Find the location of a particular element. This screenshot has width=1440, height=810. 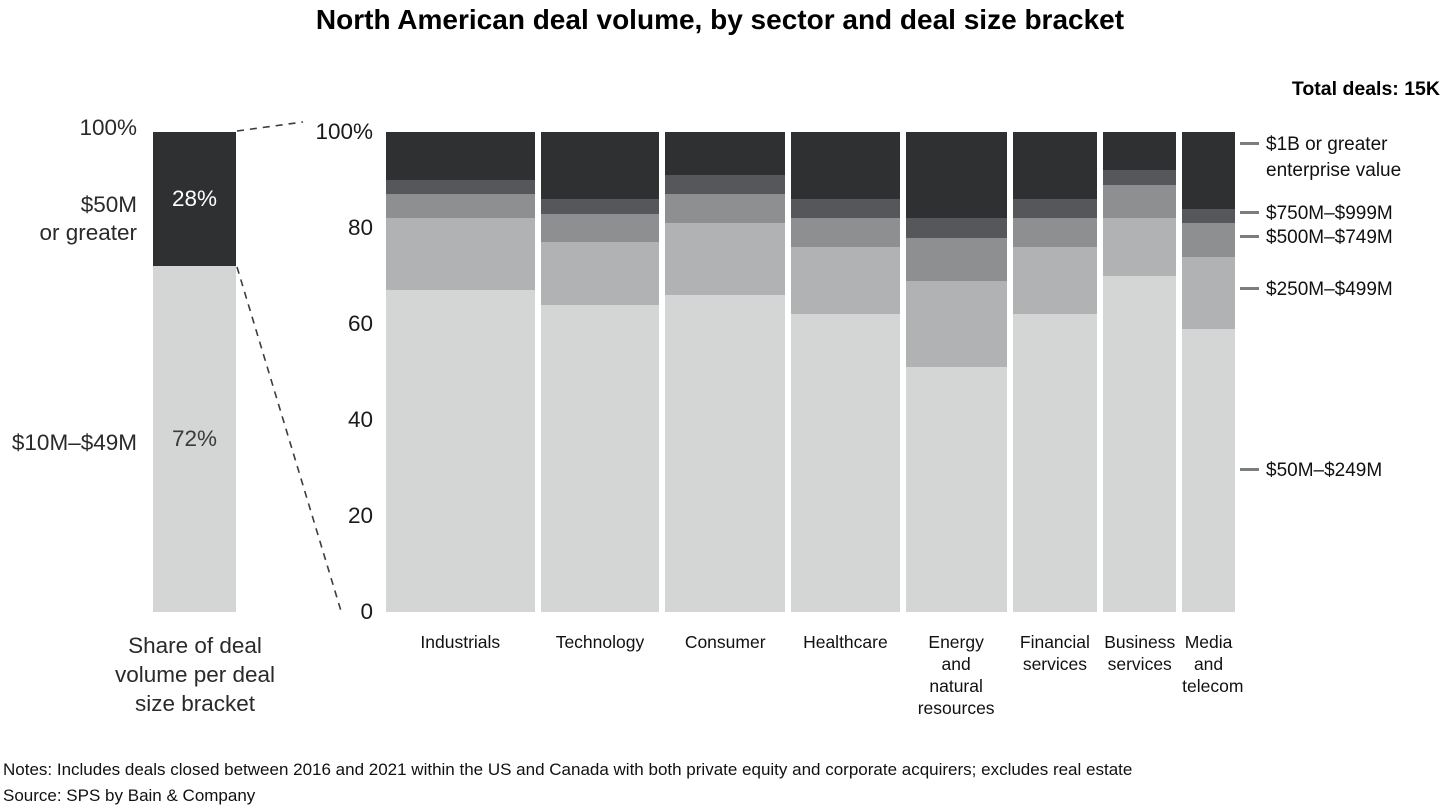

left-bar-segment: 28% is located at coordinates (194, 199).